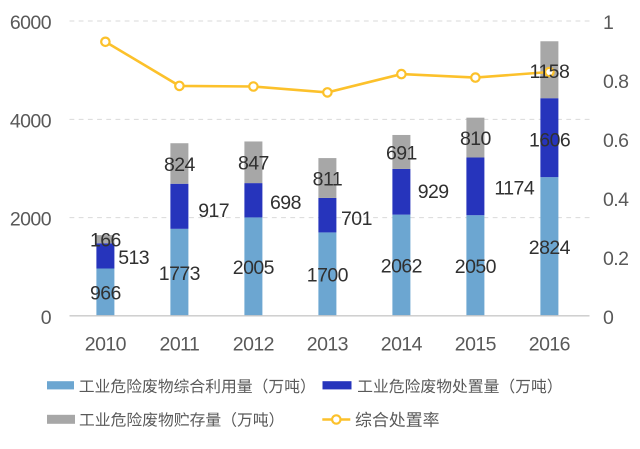 The height and width of the screenshot is (449, 640). What do you see at coordinates (31, 23) in the screenshot?
I see `svg-text: 6000` at bounding box center [31, 23].